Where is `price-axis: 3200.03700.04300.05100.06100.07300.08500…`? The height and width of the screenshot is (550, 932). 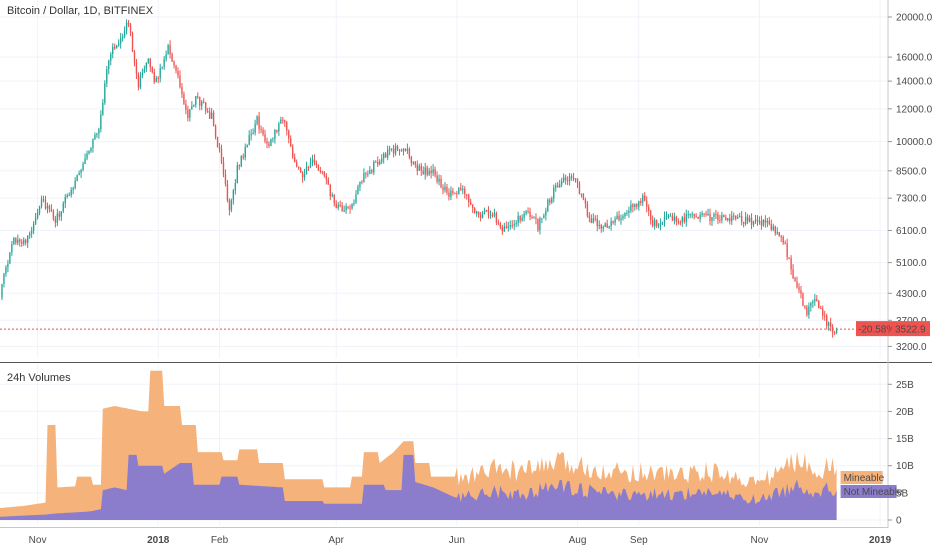
price-axis: 3200.03700.04300.05100.06100.07300.08500… is located at coordinates (910, 181).